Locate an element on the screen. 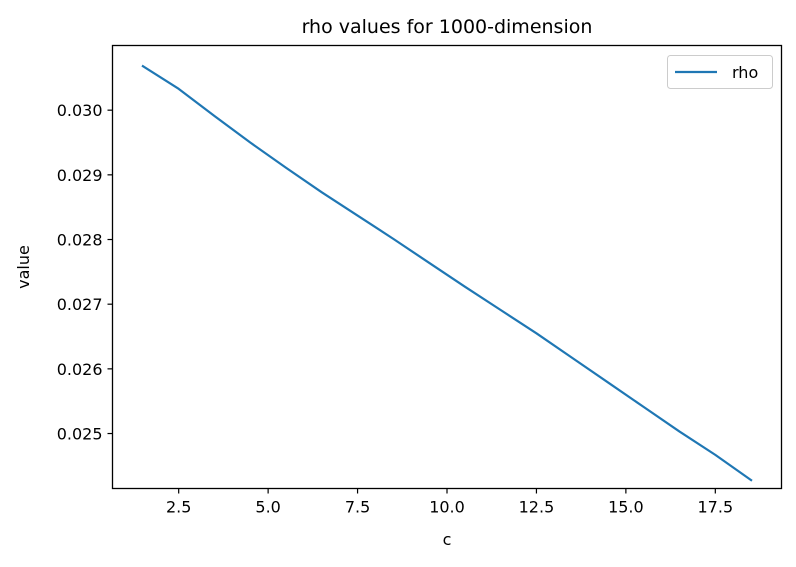 This screenshot has height=567, width=796. y-tick-label: 0.025 is located at coordinates (80, 434).